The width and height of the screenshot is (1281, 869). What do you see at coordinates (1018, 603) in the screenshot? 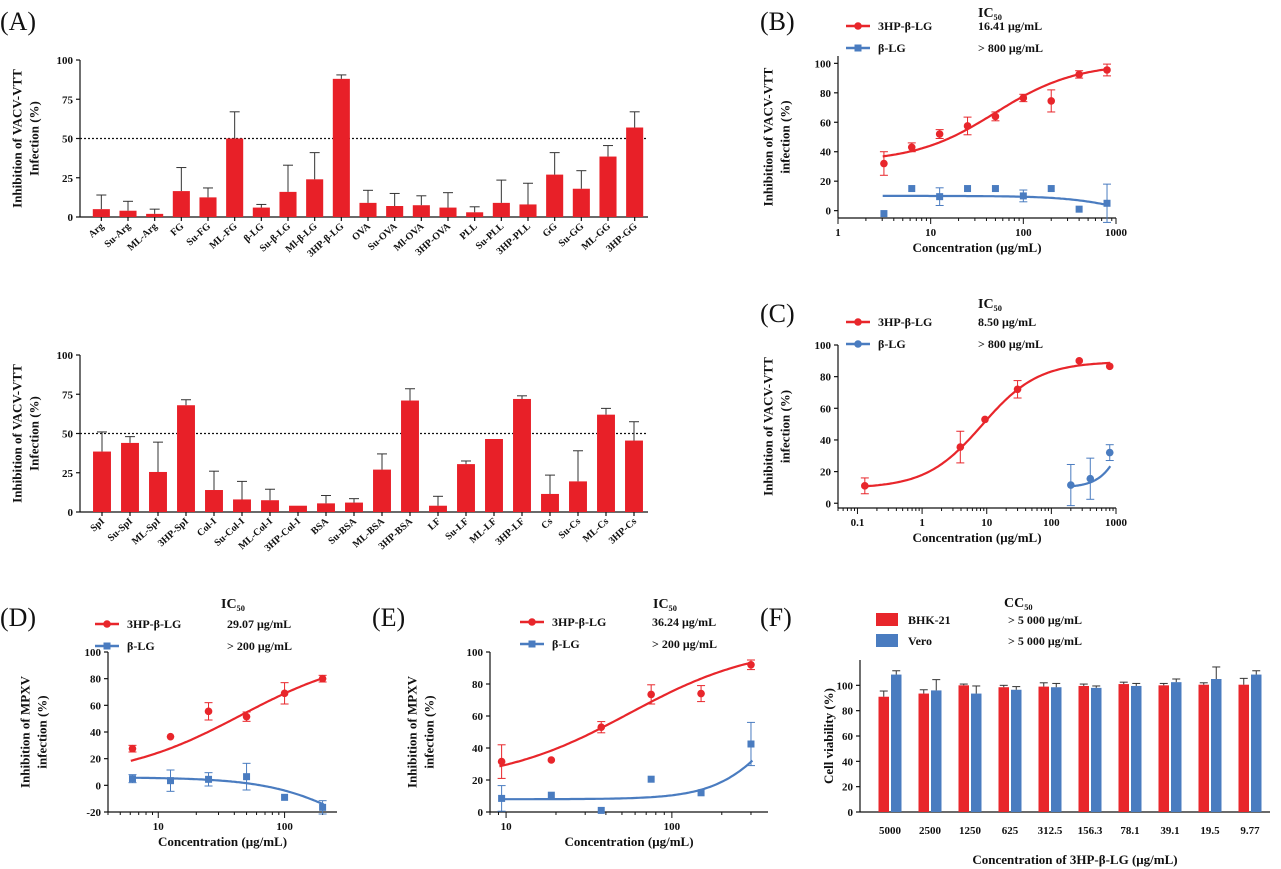
I see `legend-title: CC₅₀` at bounding box center [1018, 603].